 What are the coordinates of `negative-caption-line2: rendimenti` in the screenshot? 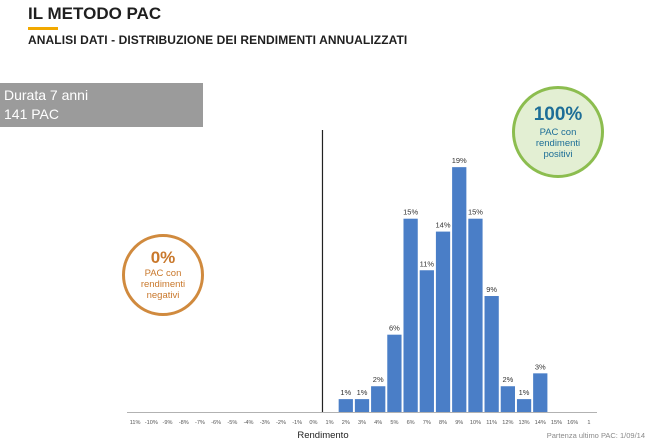 It's located at (163, 284).